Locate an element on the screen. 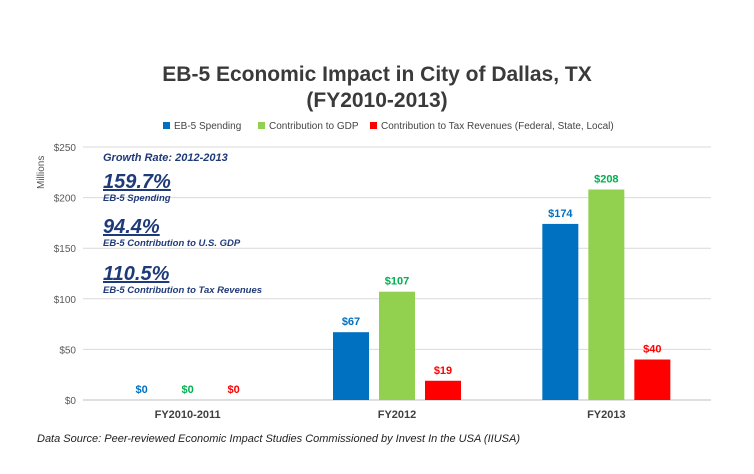 The image size is (754, 474). legend-label-eb5-spending: EB-5 Spending is located at coordinates (208, 126).